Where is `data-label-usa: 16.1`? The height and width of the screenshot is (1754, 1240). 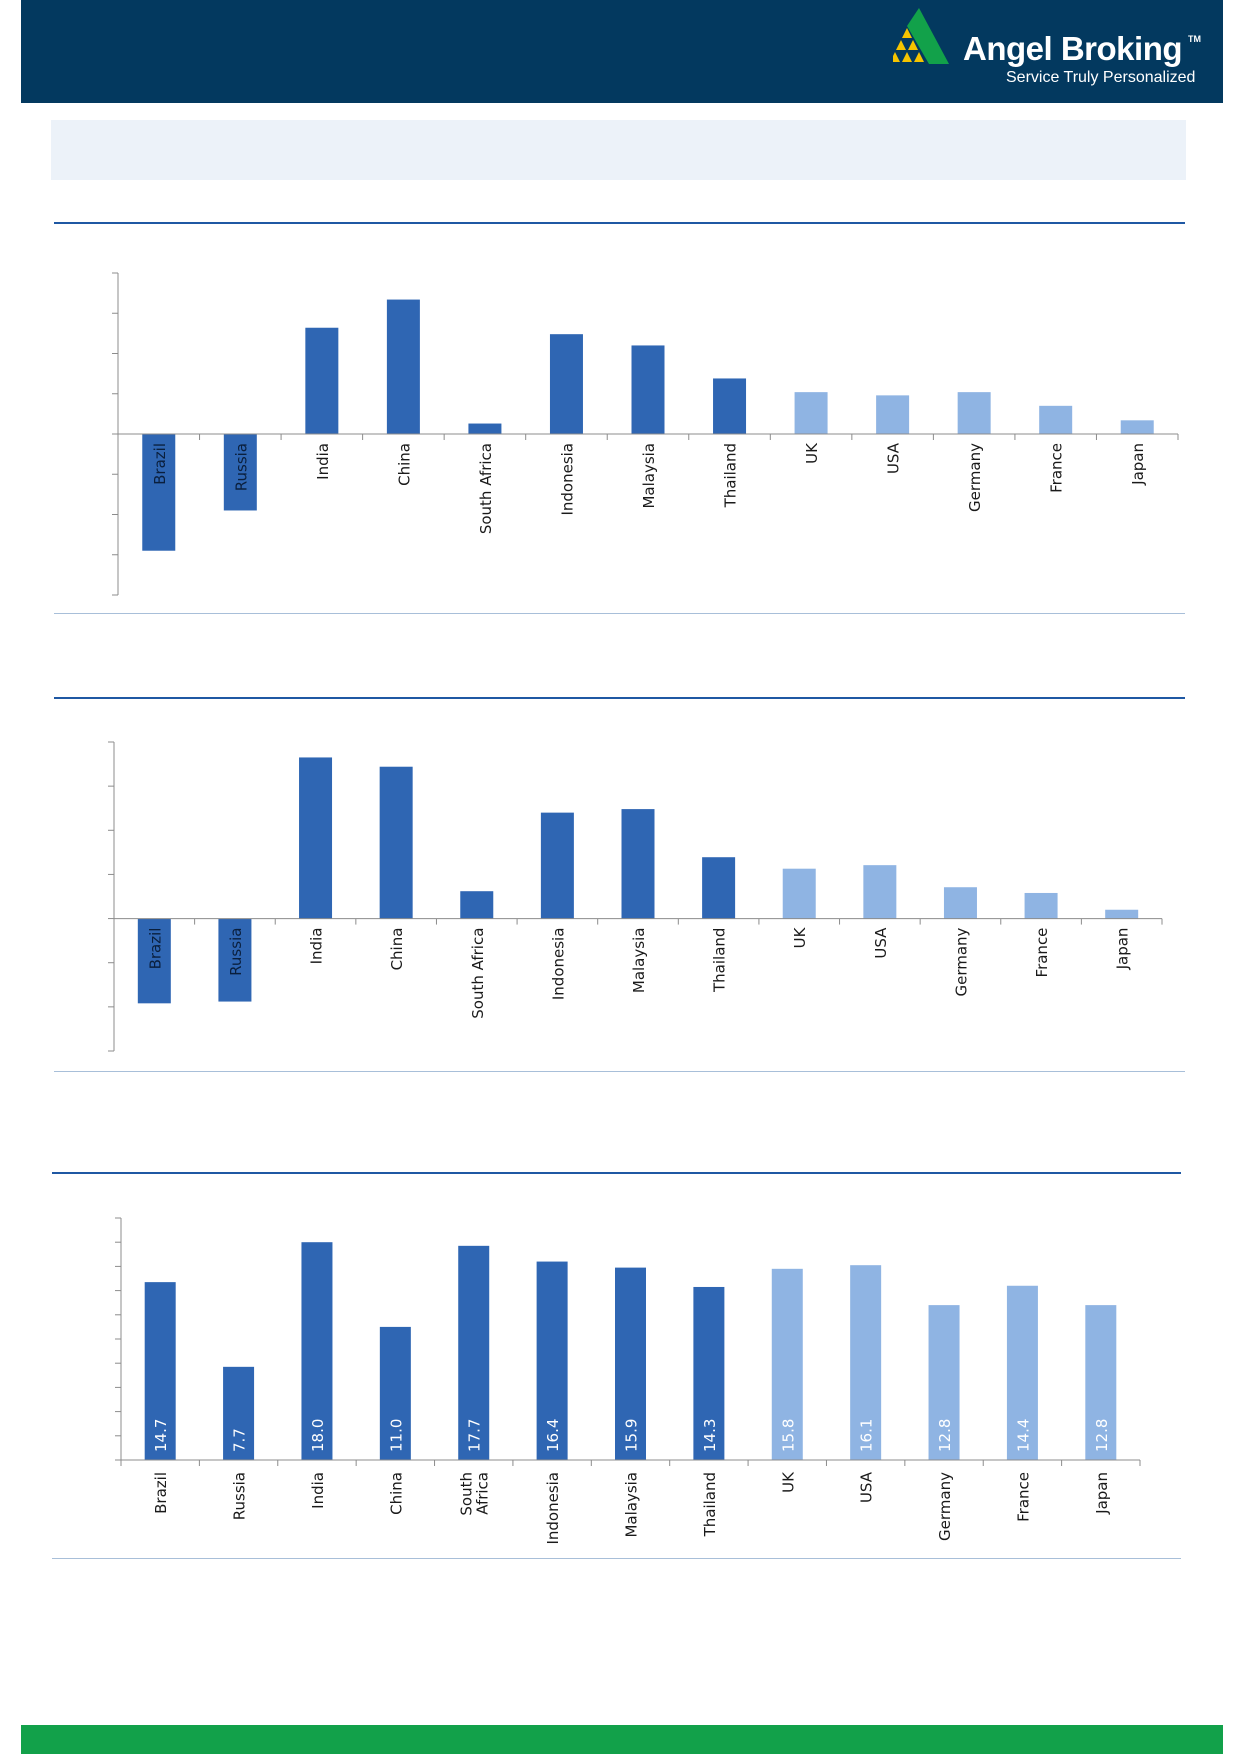
data-label-usa: 16.1 is located at coordinates (867, 1435).